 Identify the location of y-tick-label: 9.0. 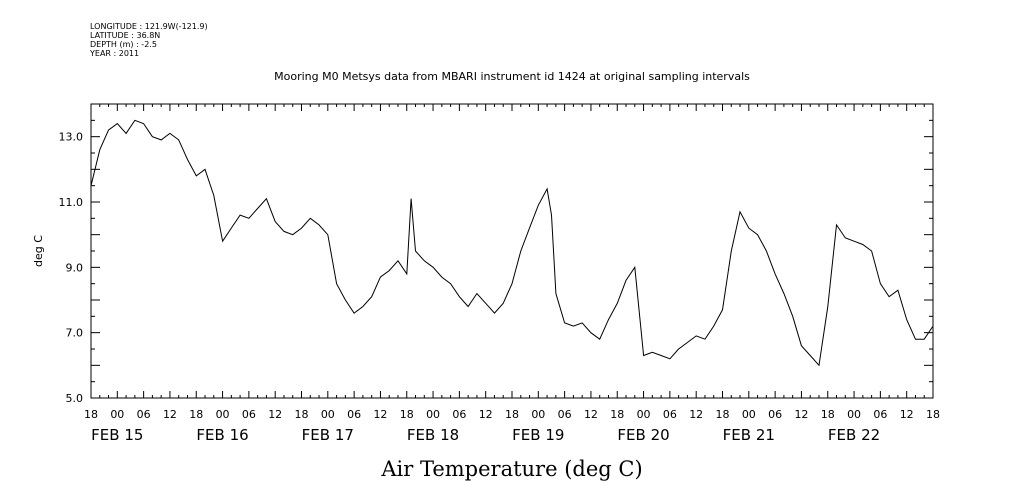
(75, 267).